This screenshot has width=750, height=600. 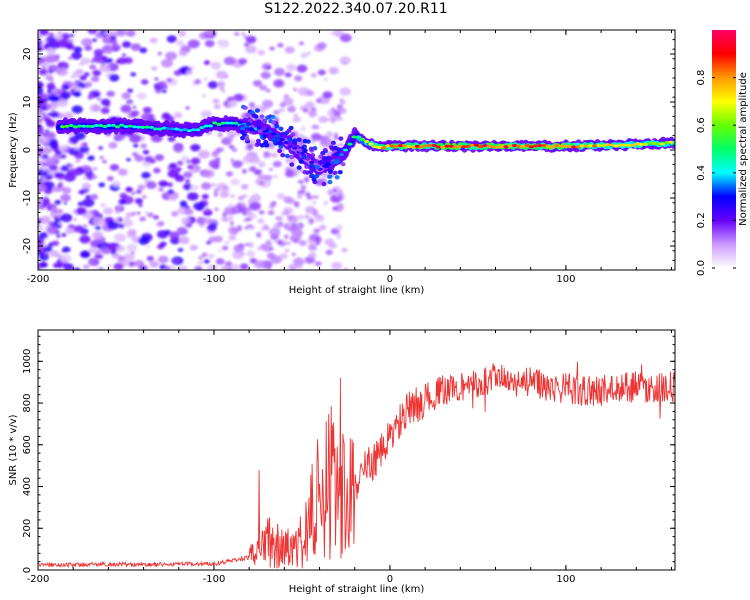 What do you see at coordinates (13, 150) in the screenshot?
I see `y-axis-label: Frequency (Hz)` at bounding box center [13, 150].